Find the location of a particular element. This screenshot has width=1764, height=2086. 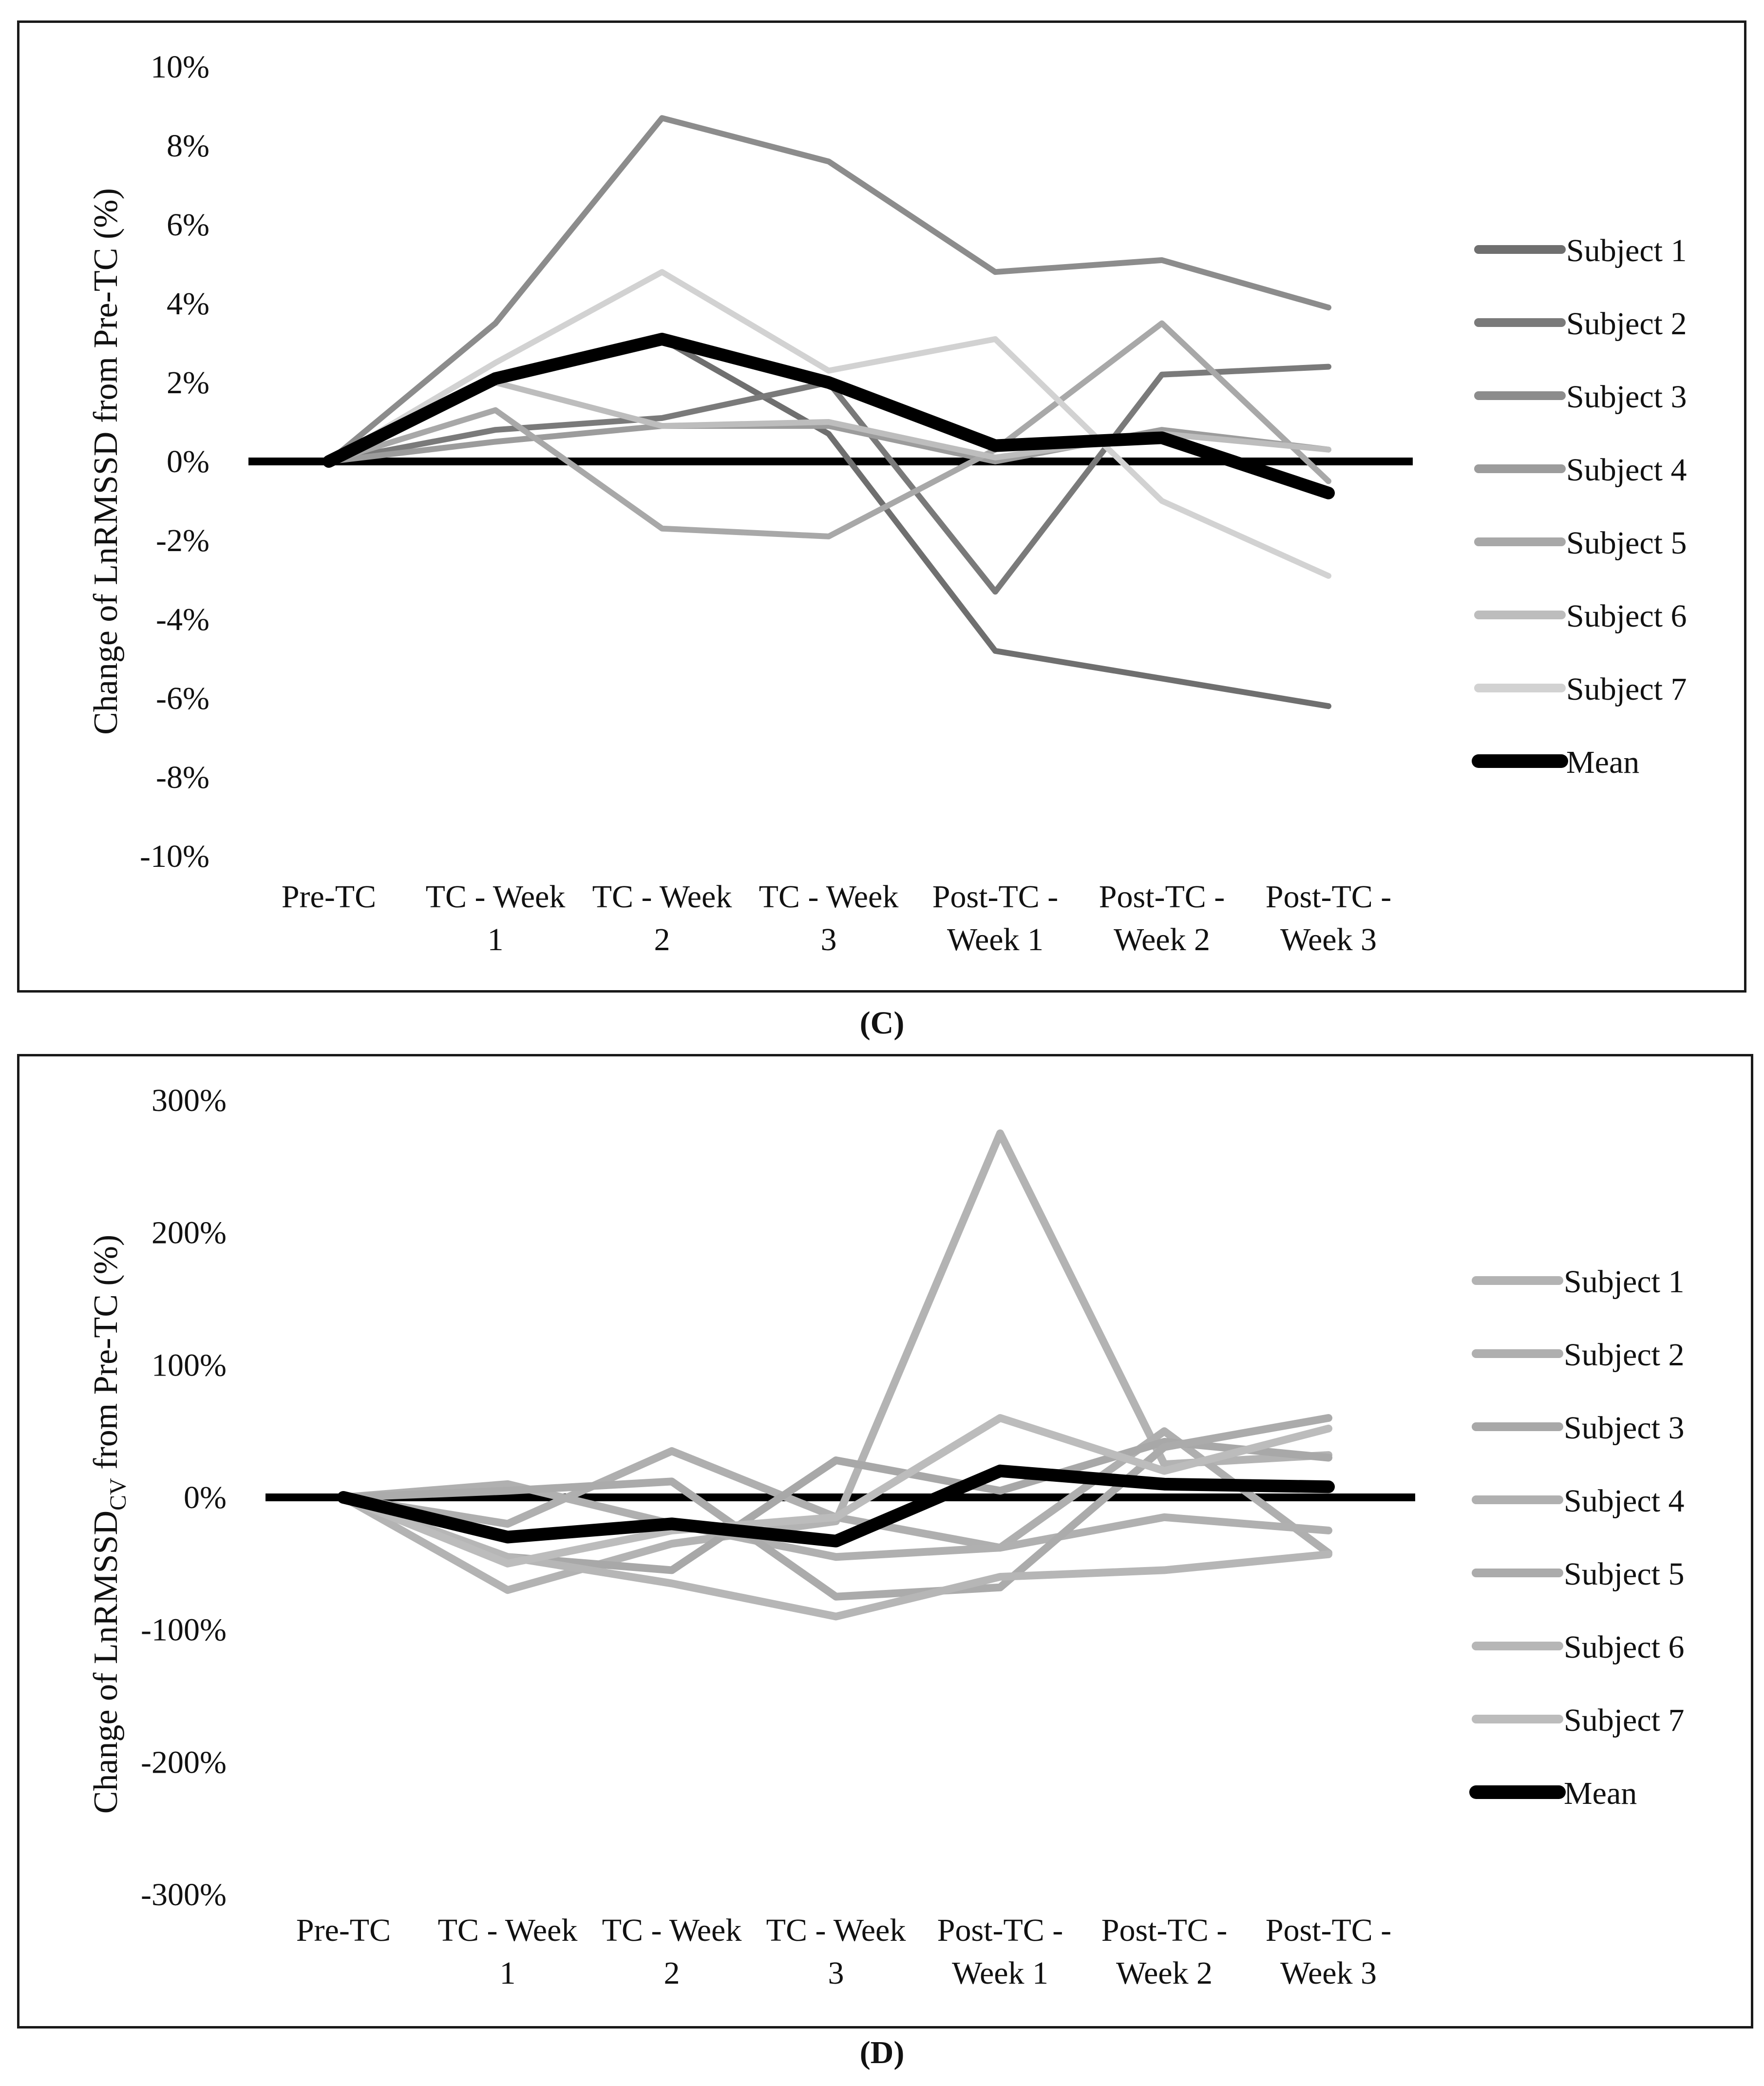

chart-d-ylabel: Change of LnRMSSDCV from Pre-TC (%) is located at coordinates (109, 1524).